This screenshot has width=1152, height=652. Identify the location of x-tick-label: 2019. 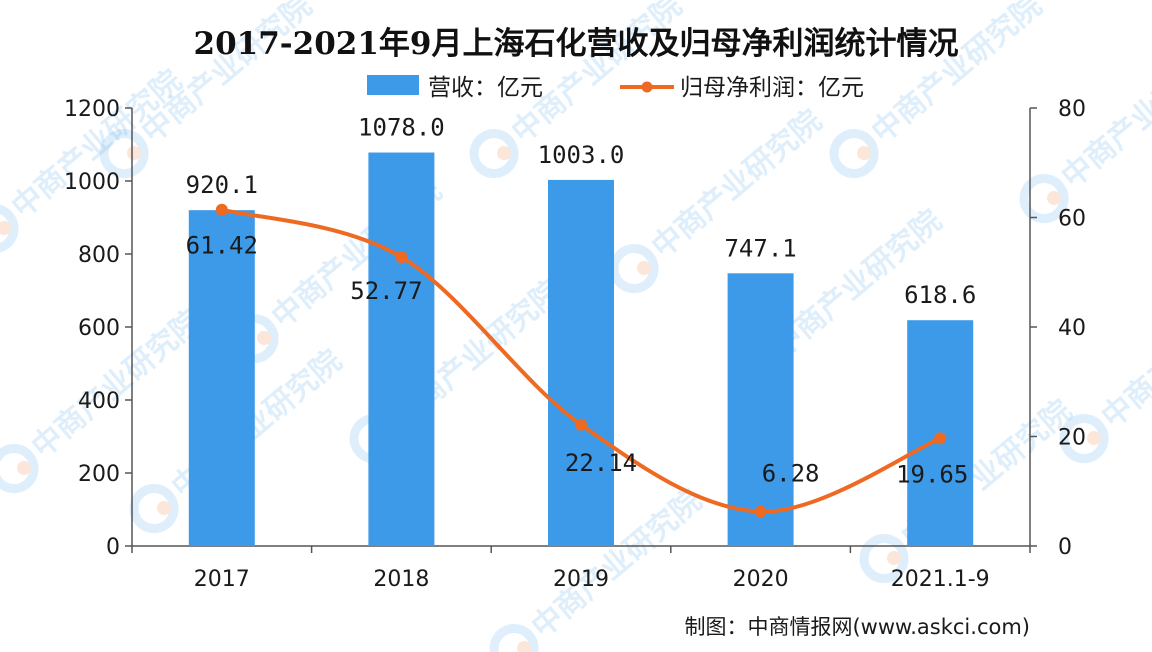
(581, 579).